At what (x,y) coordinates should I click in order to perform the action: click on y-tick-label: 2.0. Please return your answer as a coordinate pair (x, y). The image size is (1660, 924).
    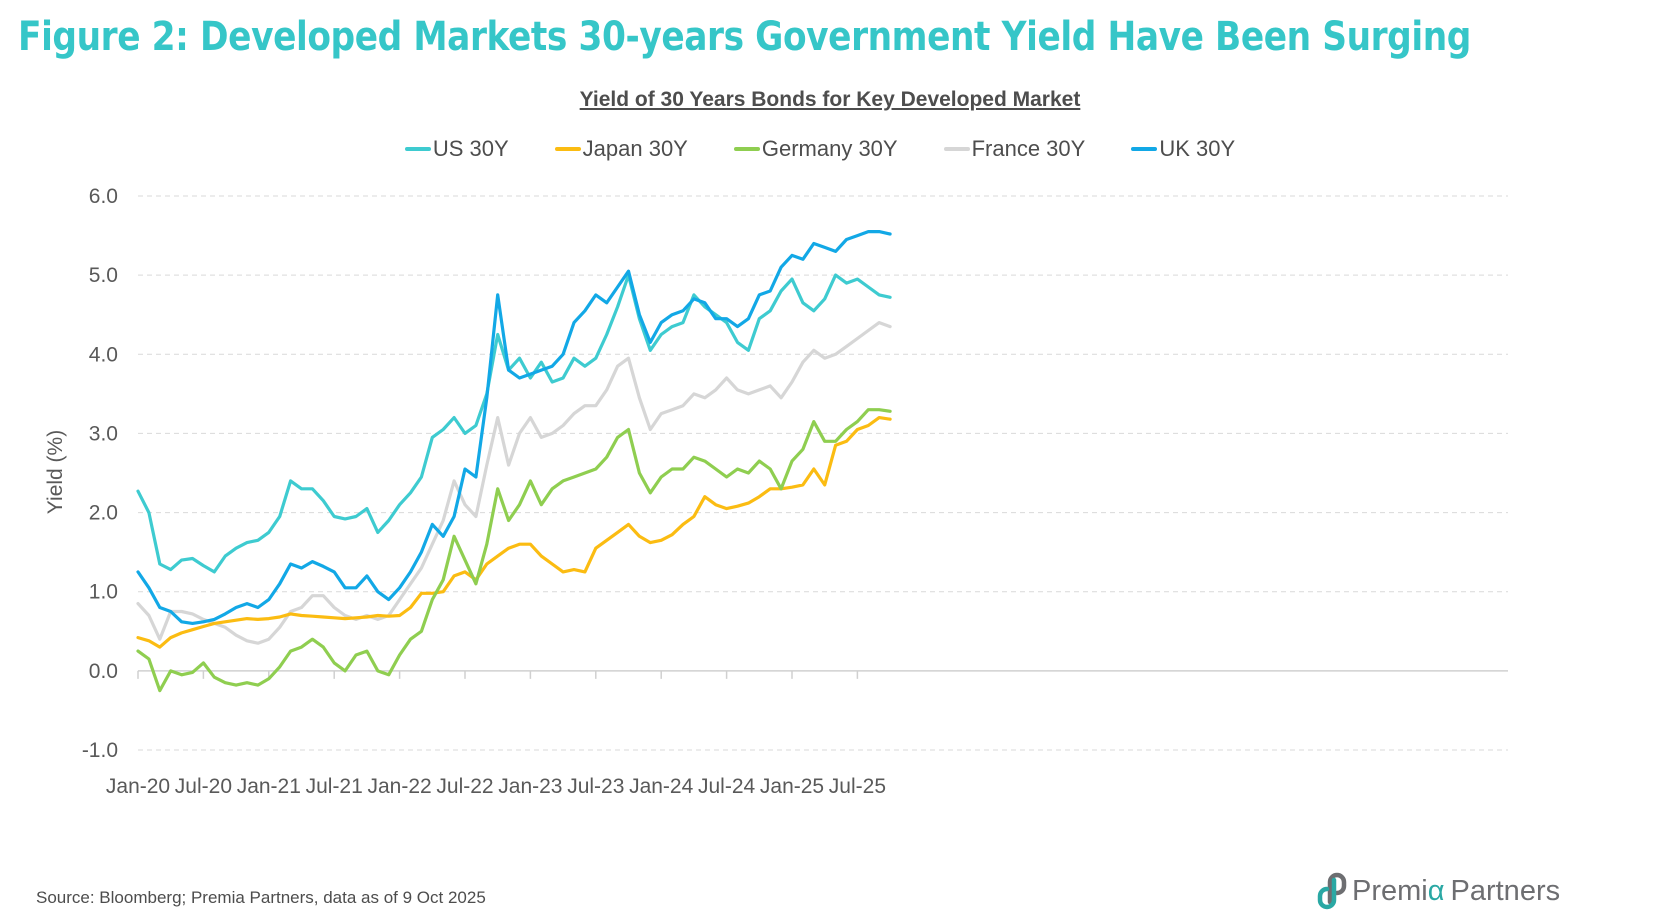
    Looking at the image, I should click on (103, 513).